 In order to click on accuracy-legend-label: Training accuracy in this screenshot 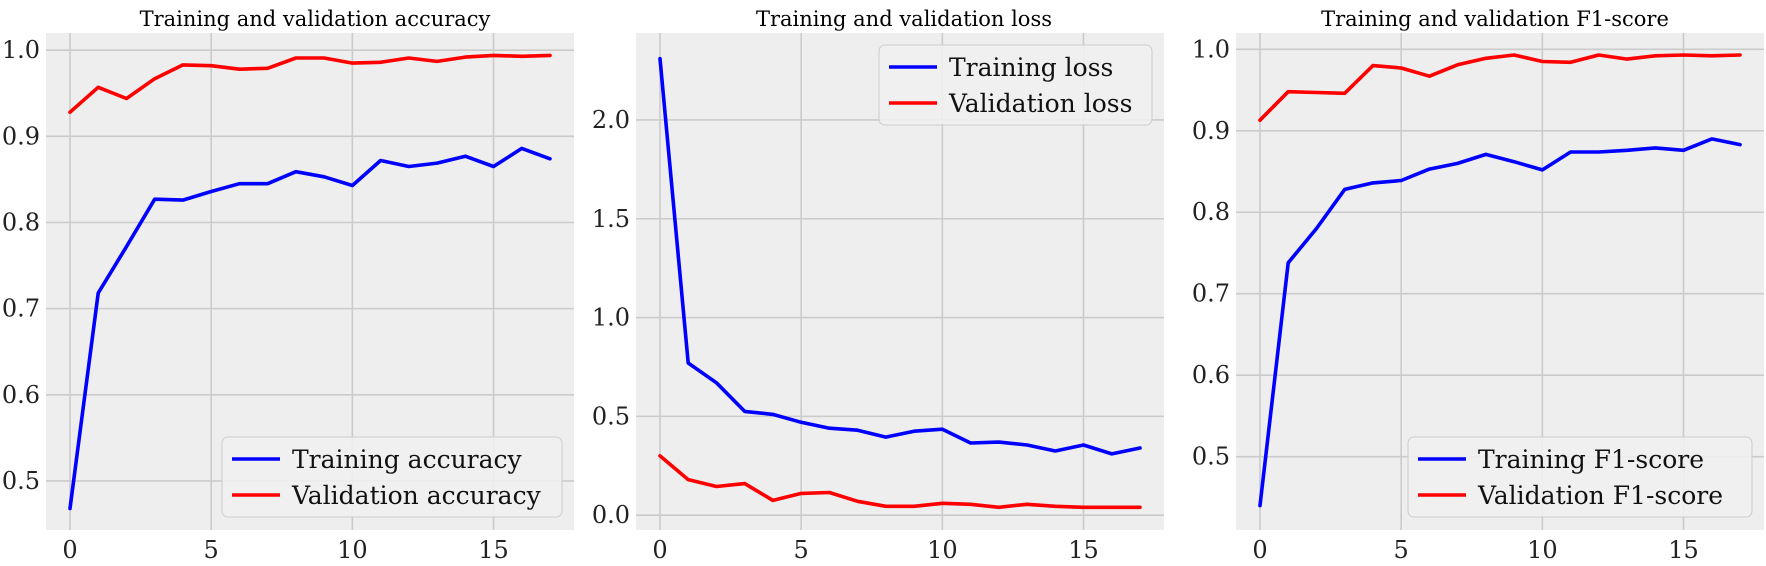, I will do `click(407, 459)`.